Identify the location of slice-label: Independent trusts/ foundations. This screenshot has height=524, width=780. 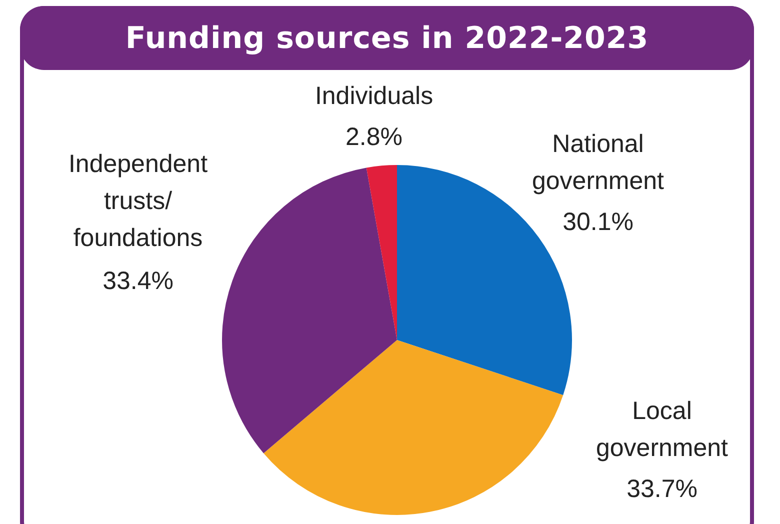
(138, 201).